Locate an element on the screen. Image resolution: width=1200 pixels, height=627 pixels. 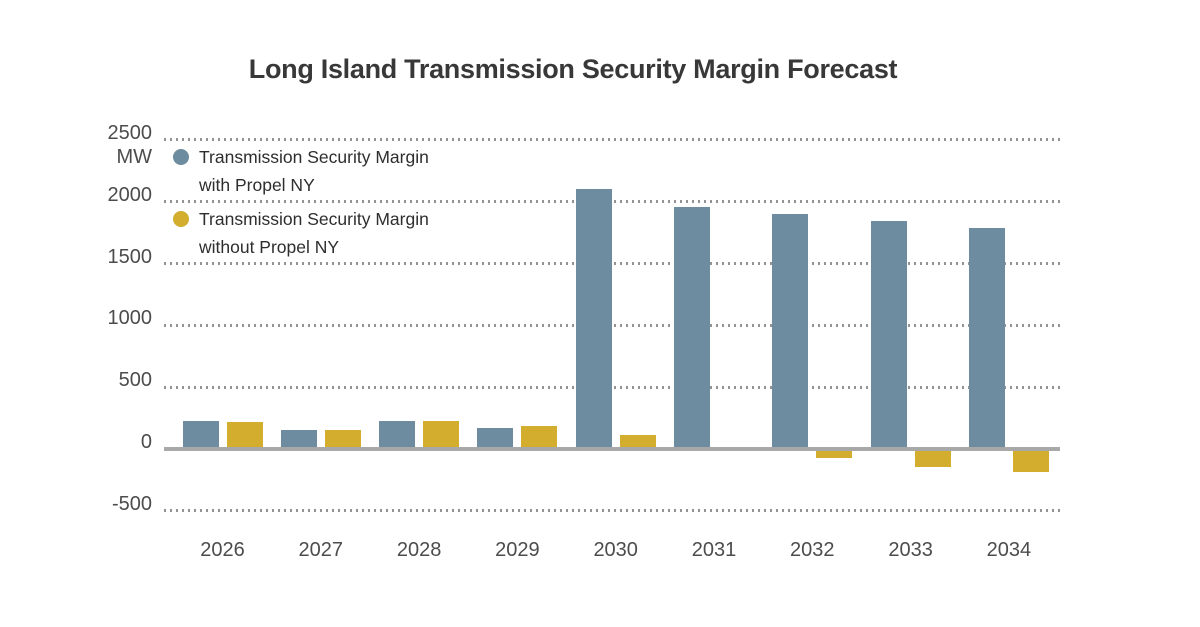
bar-without-propel-2034 is located at coordinates (1030, 461).